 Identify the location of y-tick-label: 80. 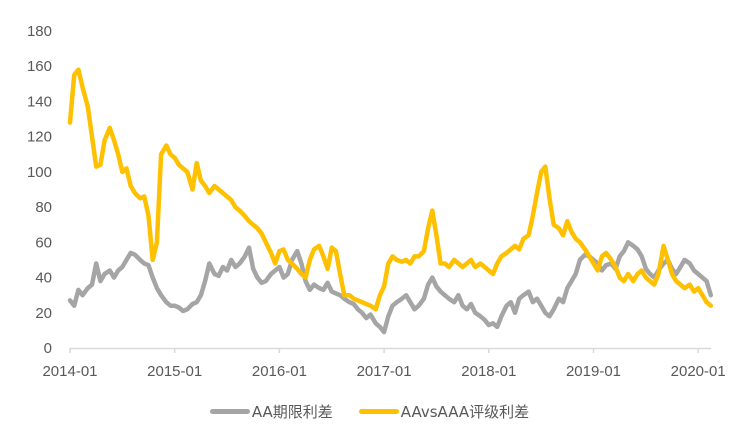
(43, 207).